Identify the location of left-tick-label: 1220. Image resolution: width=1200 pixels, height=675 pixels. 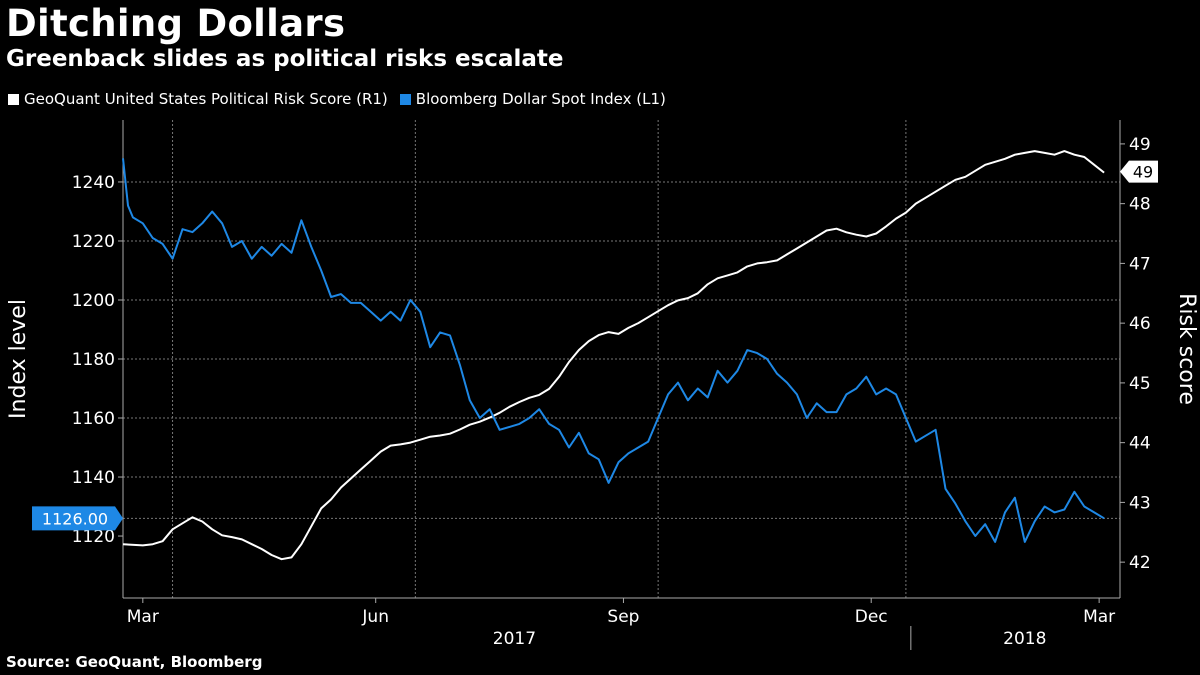
(93, 242).